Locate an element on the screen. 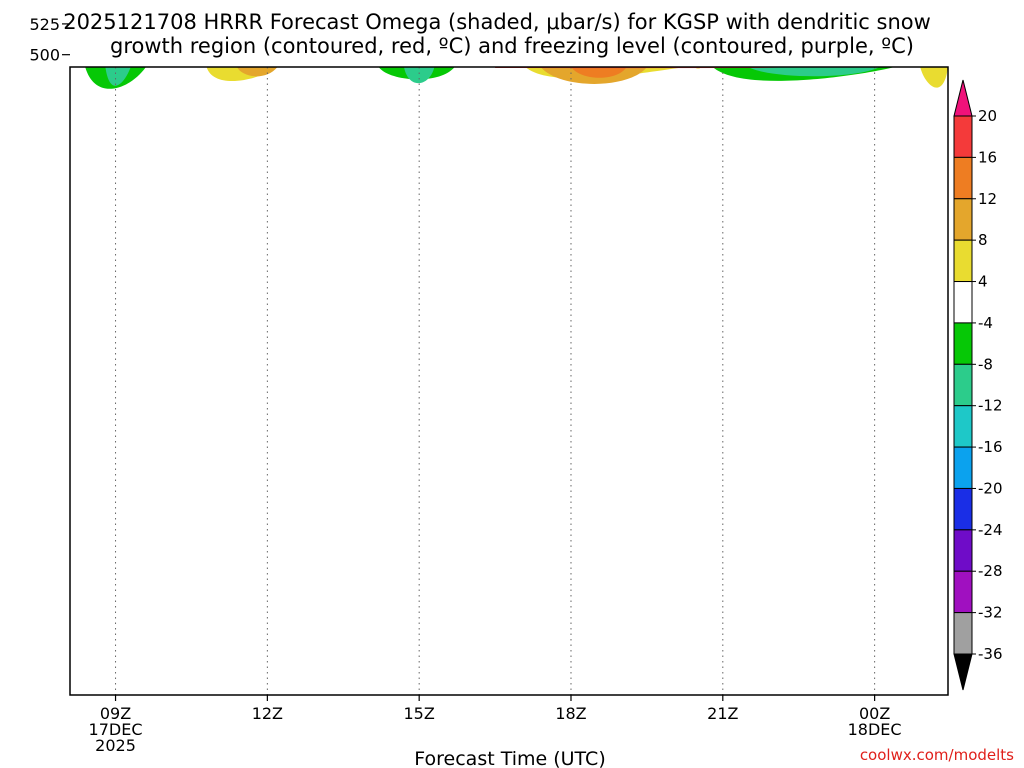 This screenshot has width=1024, height=768. colorbar-label-4: 4 is located at coordinates (983, 282).